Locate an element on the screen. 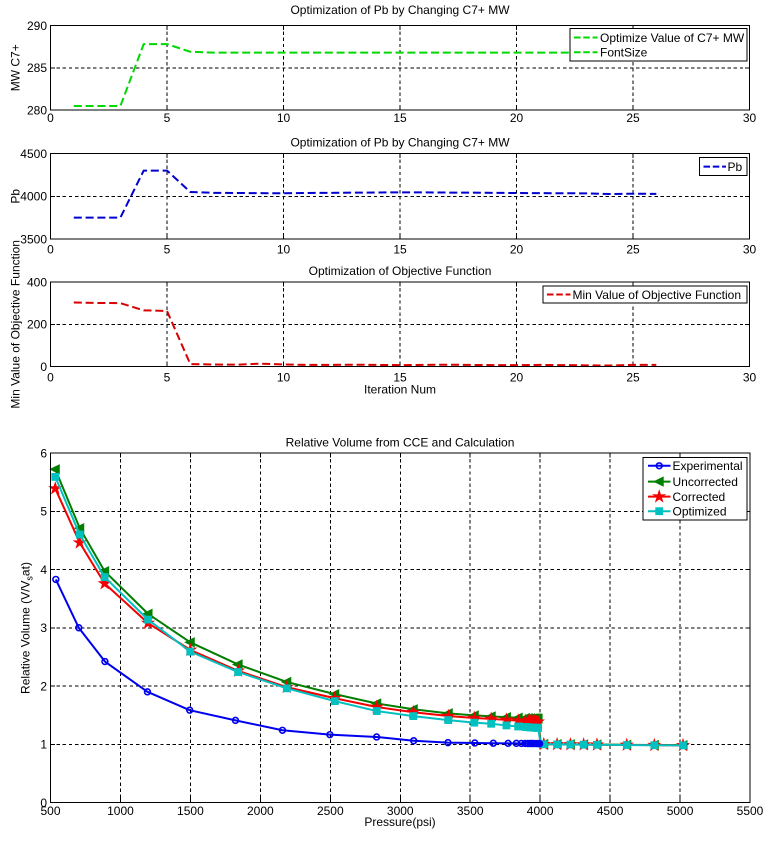  svg-text: MW C7+ is located at coordinates (16, 67).